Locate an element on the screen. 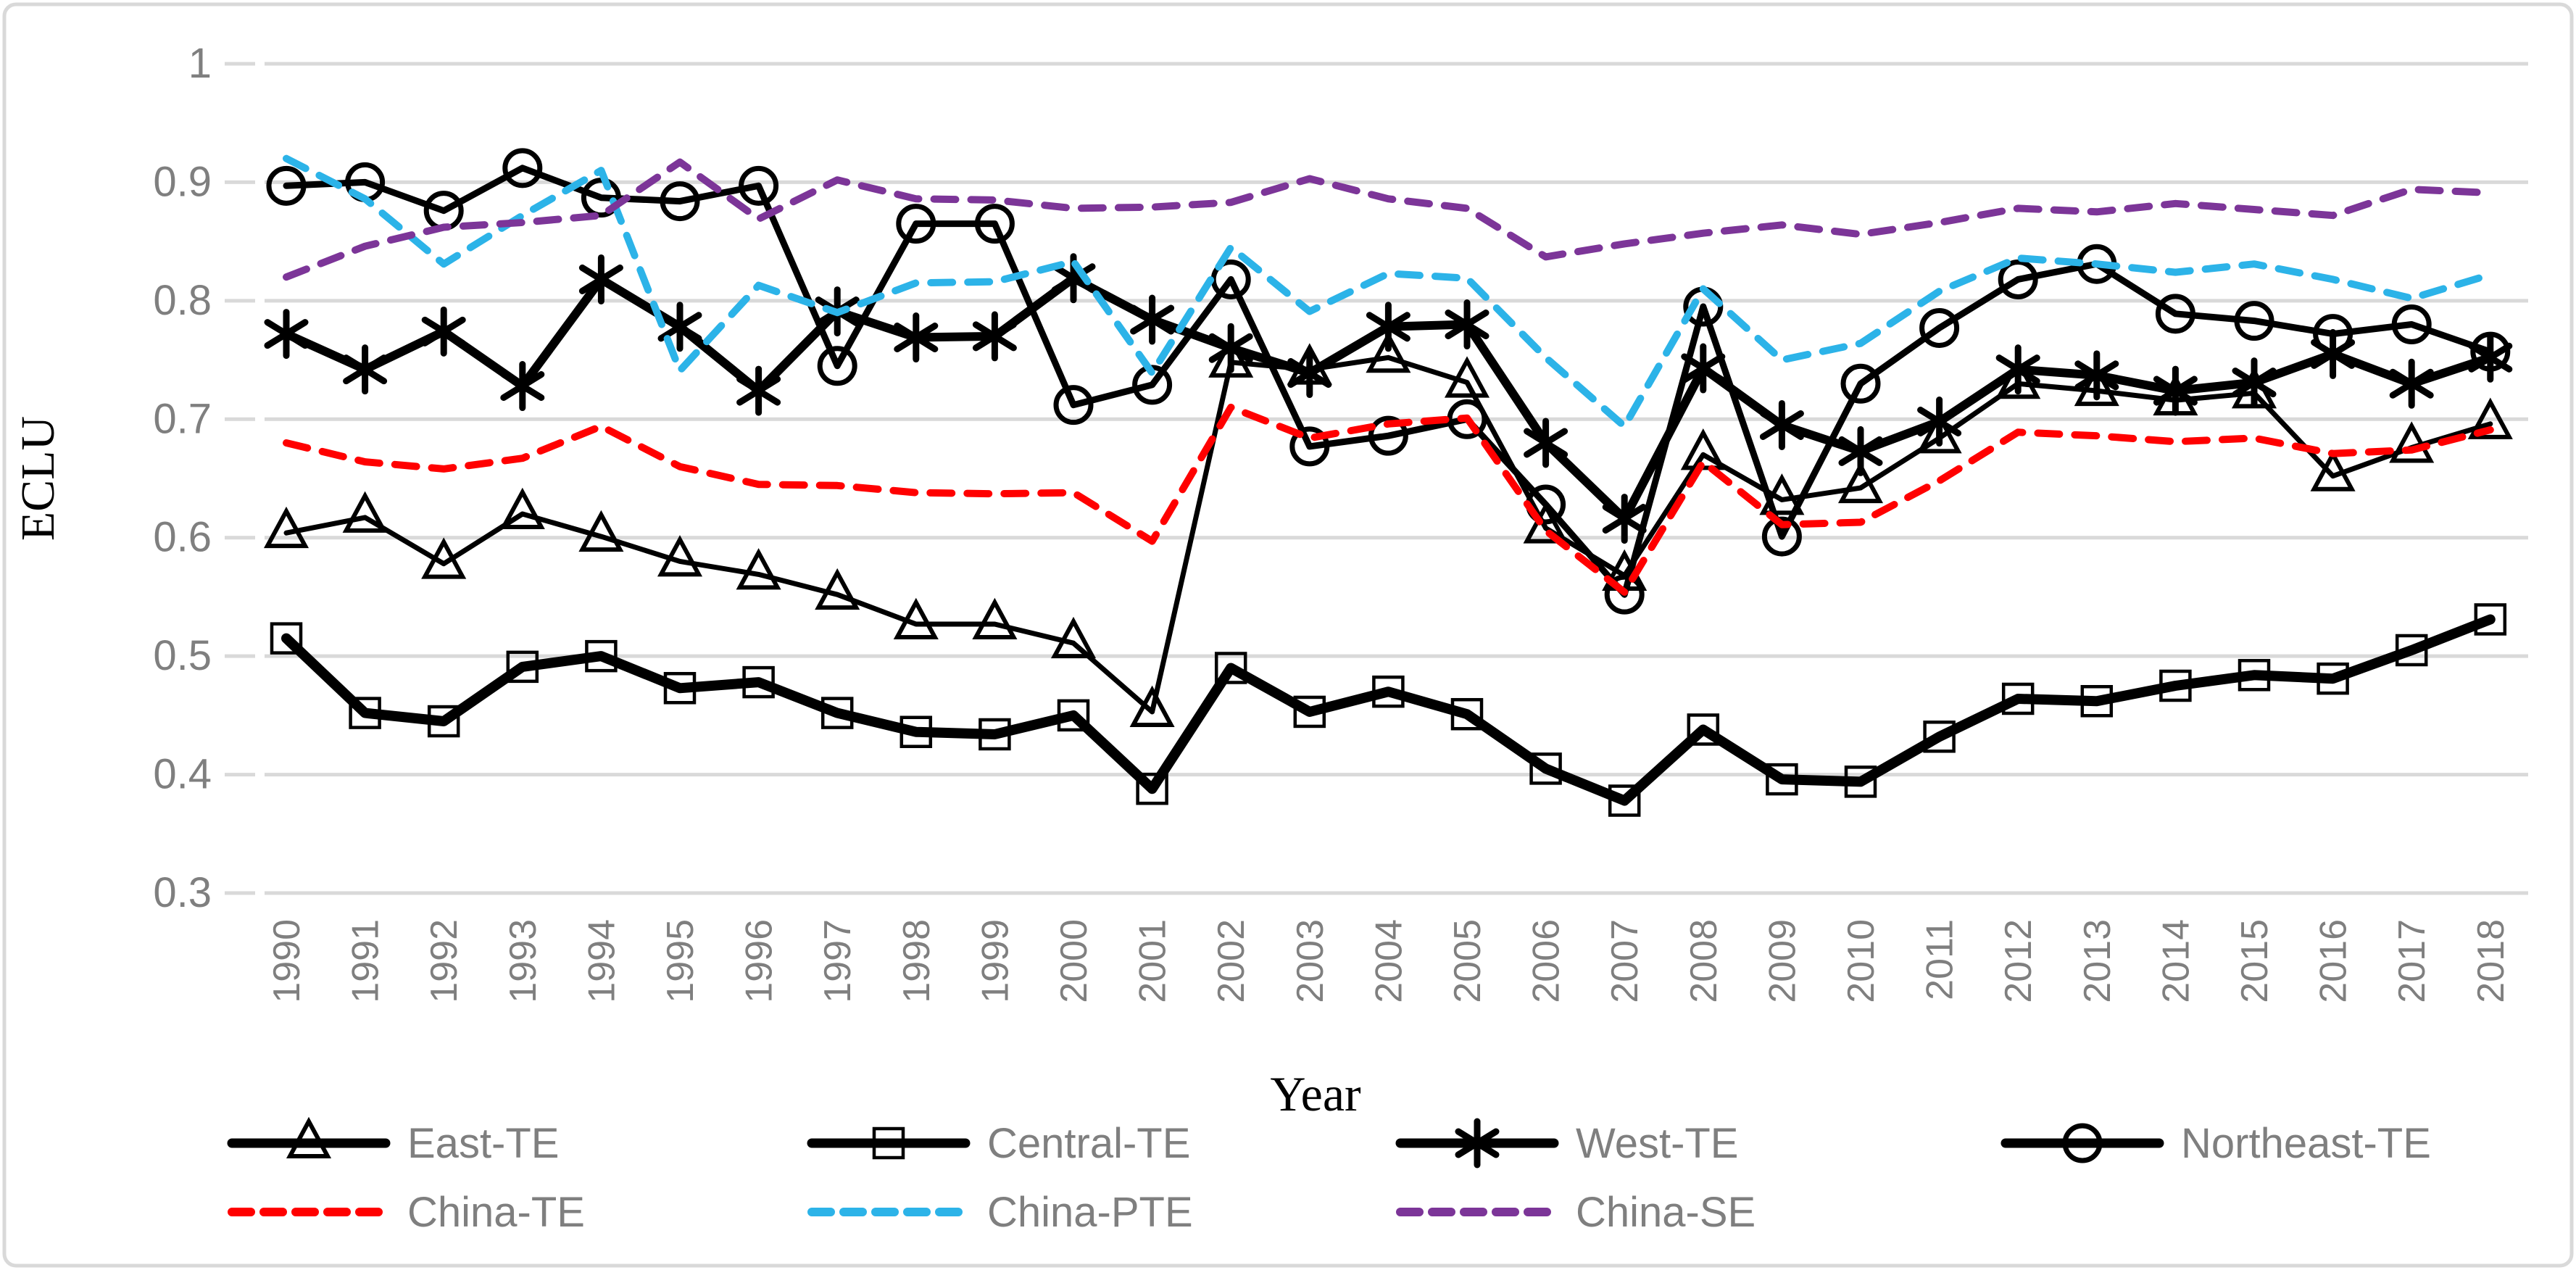 This screenshot has width=2576, height=1270. x-axis-tick-label: 1993 is located at coordinates (523, 961).